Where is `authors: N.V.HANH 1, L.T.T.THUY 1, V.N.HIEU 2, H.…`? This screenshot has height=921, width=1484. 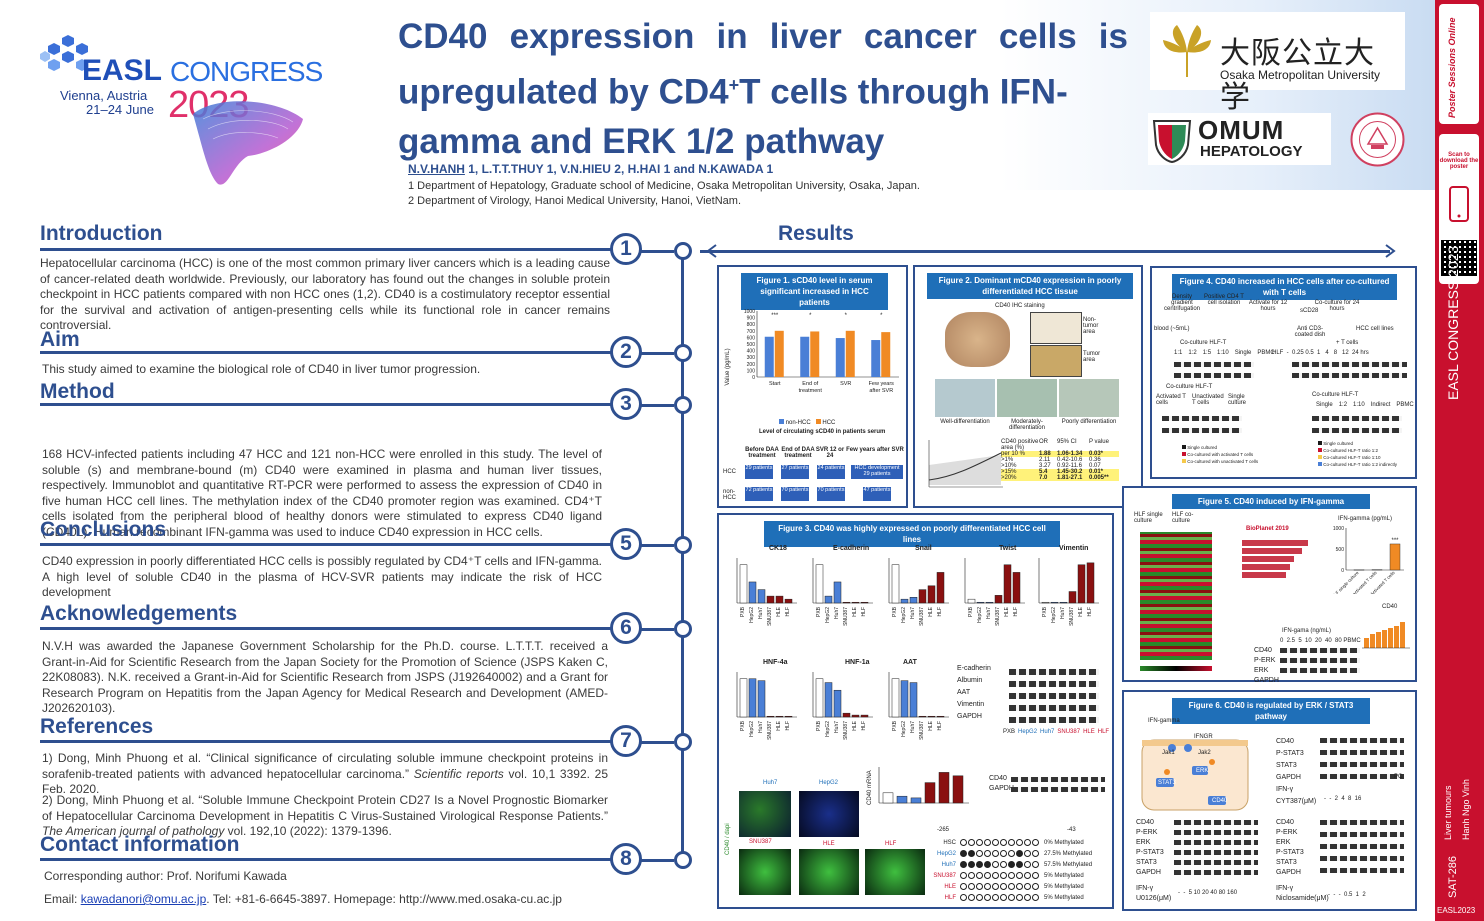 authors: N.V.HANH 1, L.T.T.THUY 1, V.N.HIEU 2, H.… is located at coordinates (591, 169).